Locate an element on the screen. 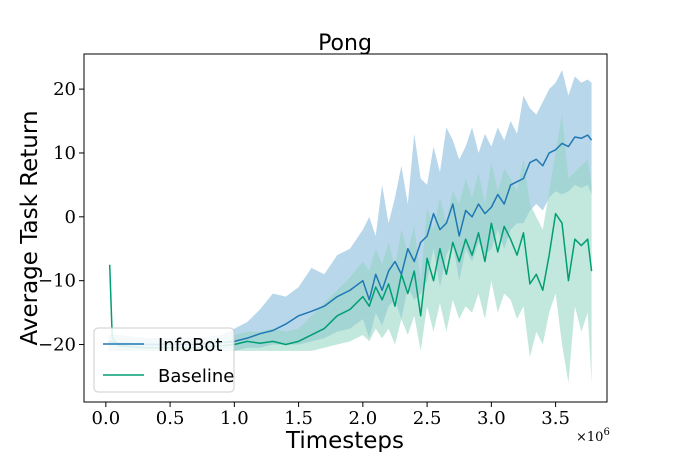 Image resolution: width=675 pixels, height=452 pixels. x-tick-label: 3.0 is located at coordinates (491, 418).